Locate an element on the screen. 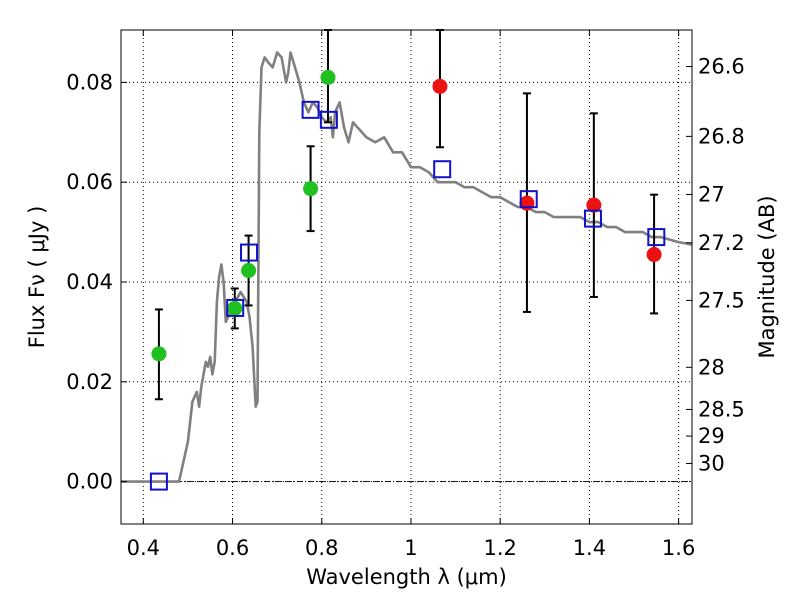 The width and height of the screenshot is (800, 600). mag-tick-label: 26.6 is located at coordinates (721, 67).